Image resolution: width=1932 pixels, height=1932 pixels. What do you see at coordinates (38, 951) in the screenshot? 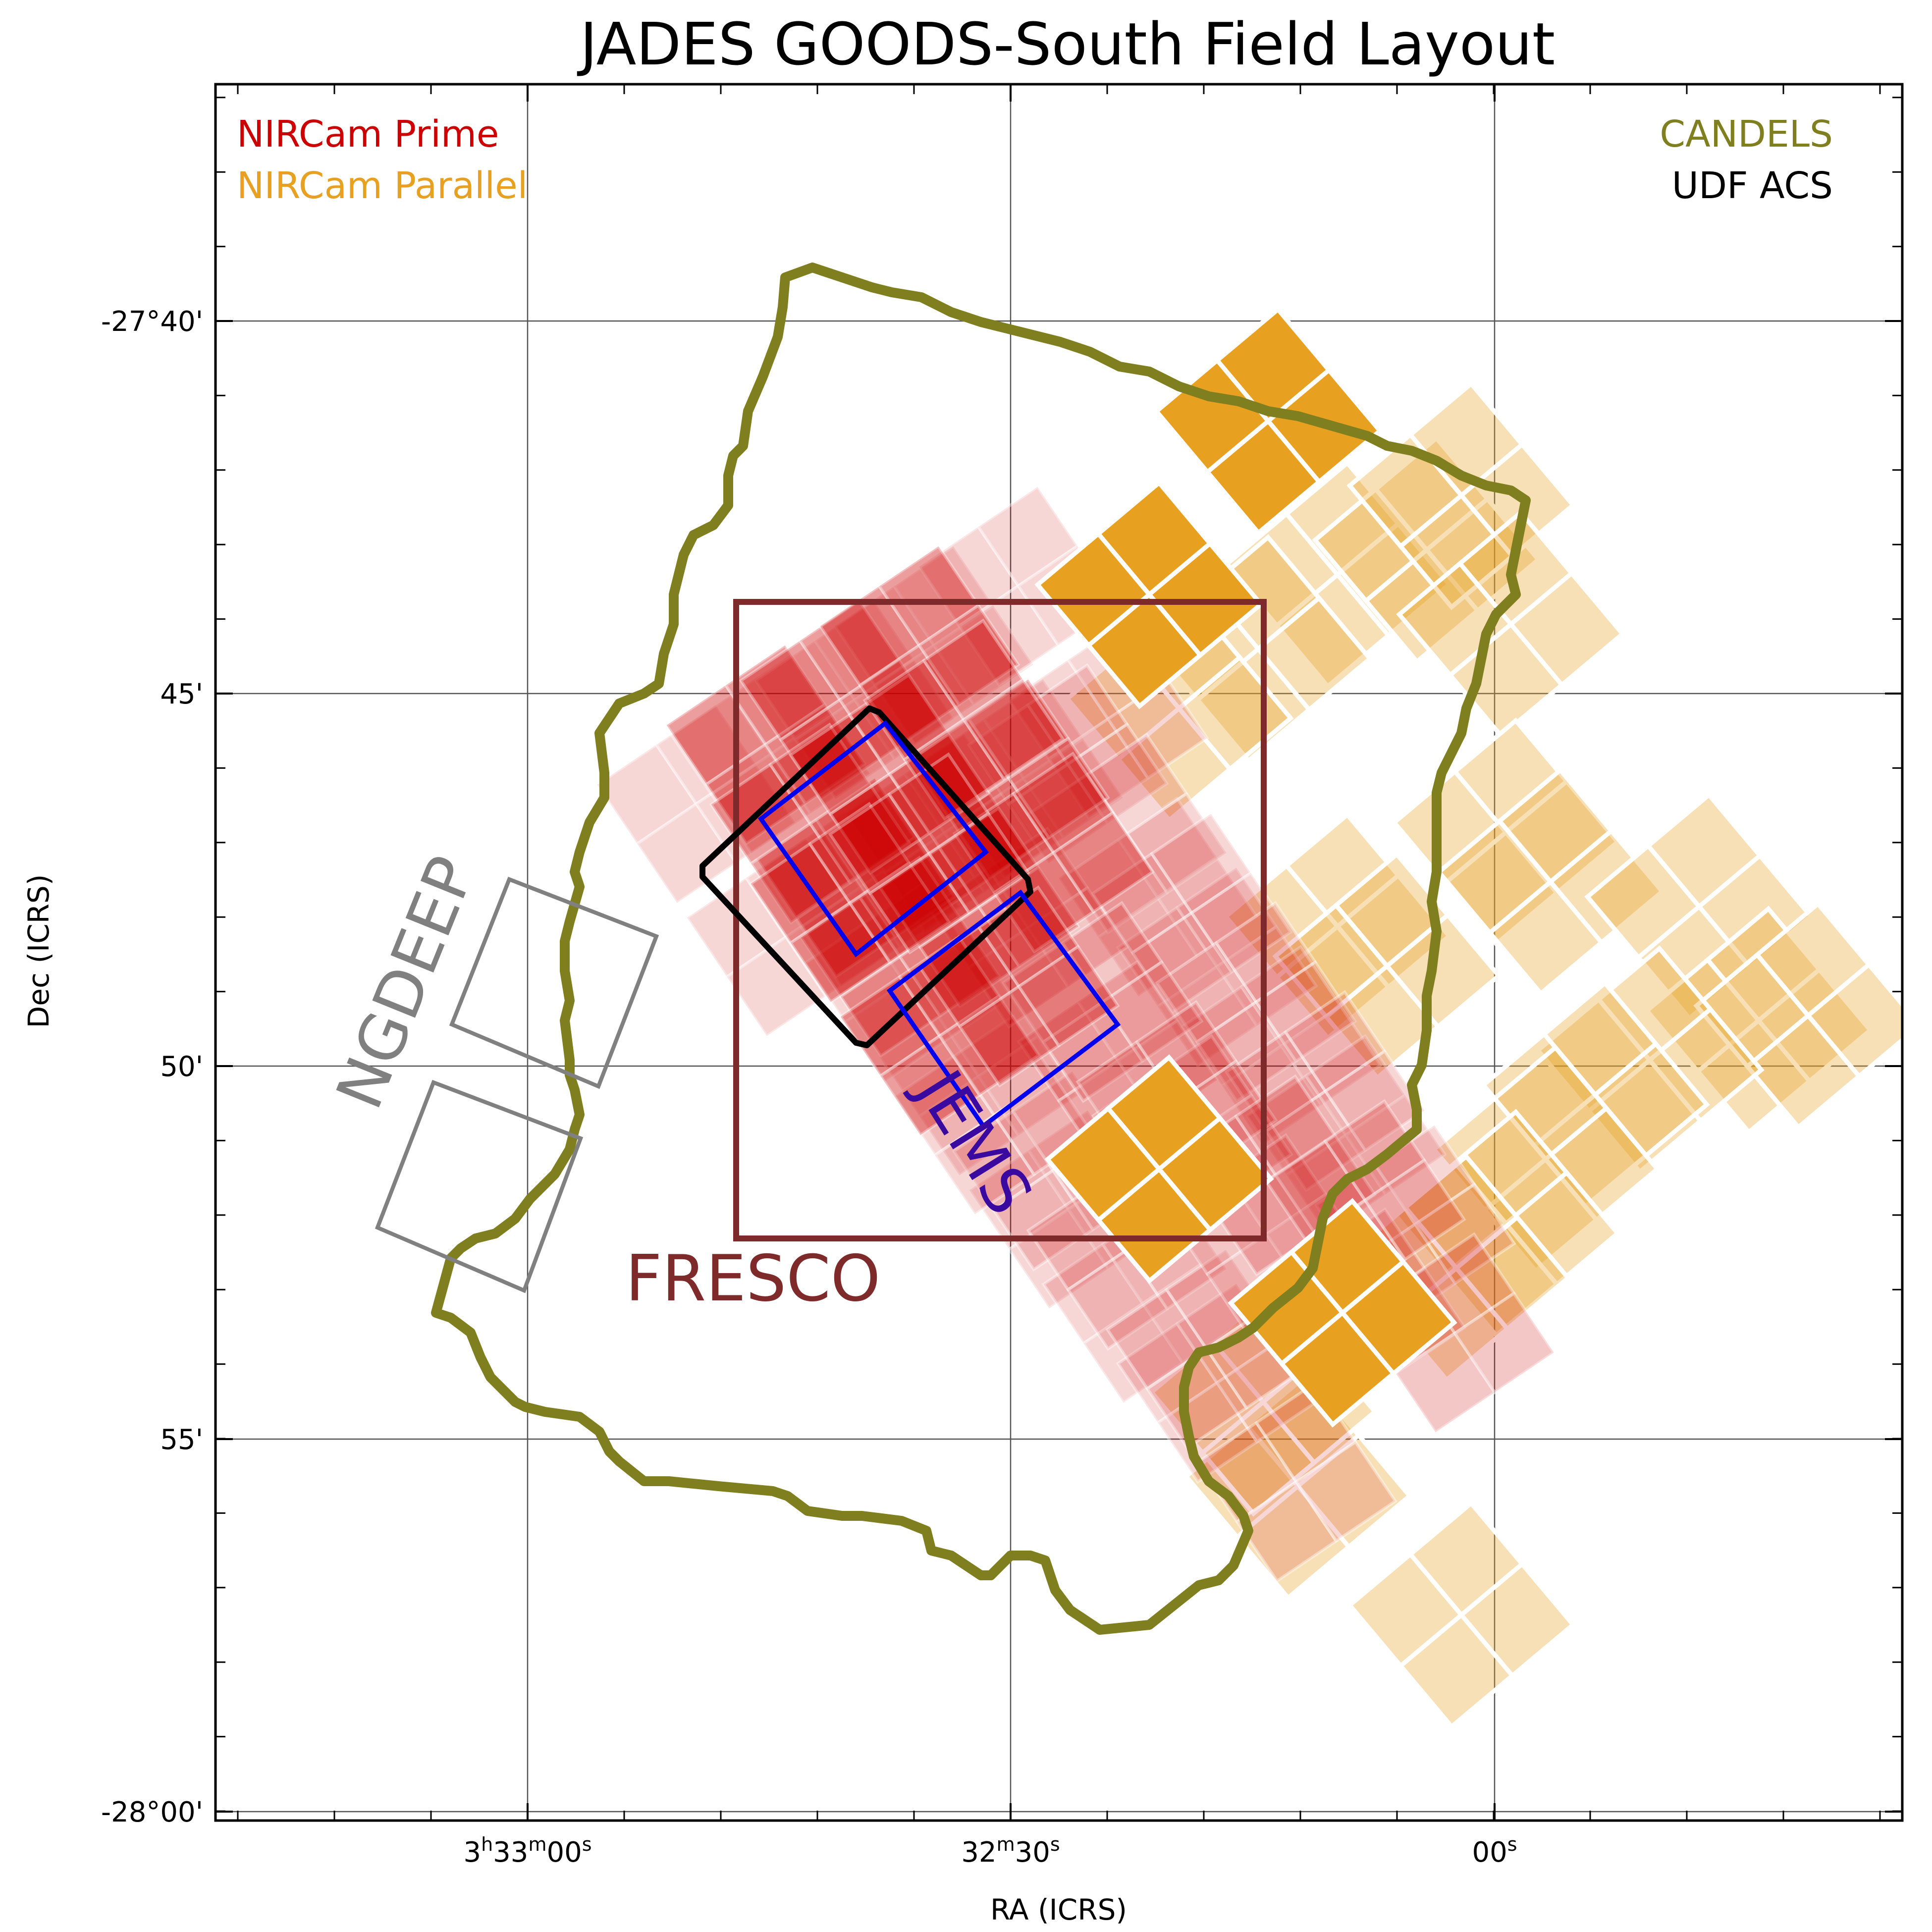
I see `y-axis-label: Dec (ICRS)` at bounding box center [38, 951].